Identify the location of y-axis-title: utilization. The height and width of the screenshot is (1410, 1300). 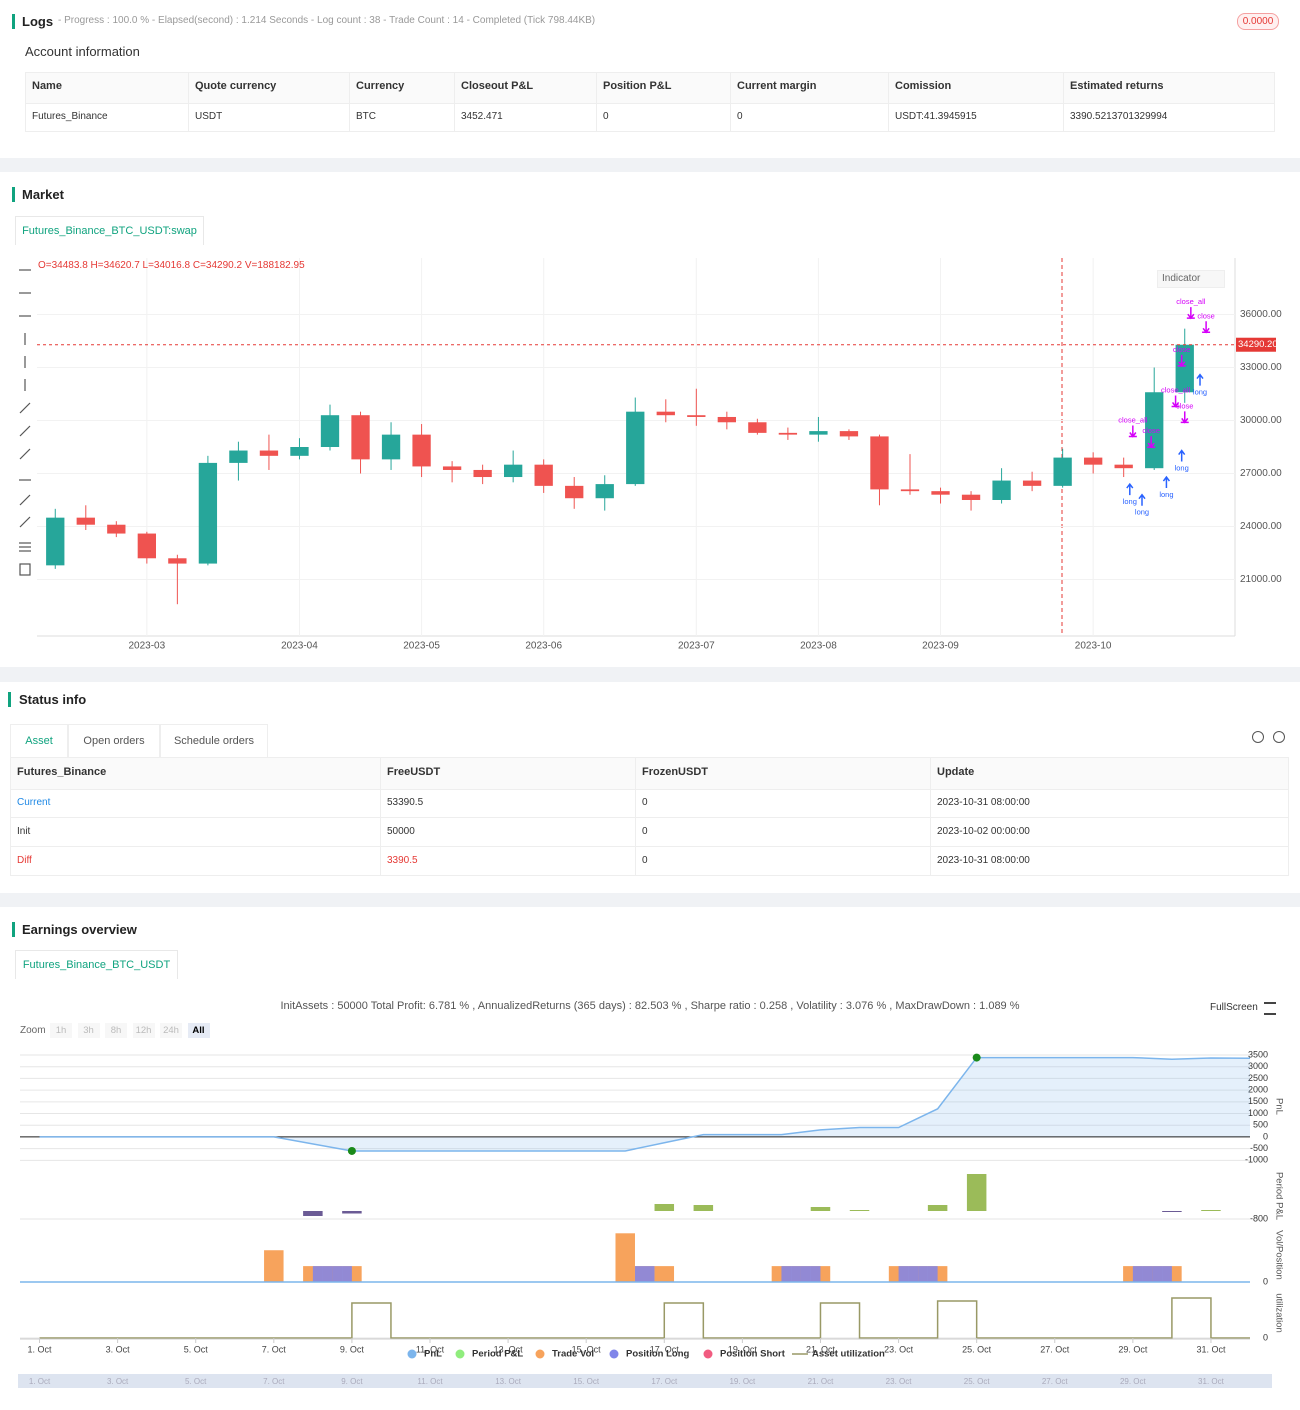
(1278, 1313).